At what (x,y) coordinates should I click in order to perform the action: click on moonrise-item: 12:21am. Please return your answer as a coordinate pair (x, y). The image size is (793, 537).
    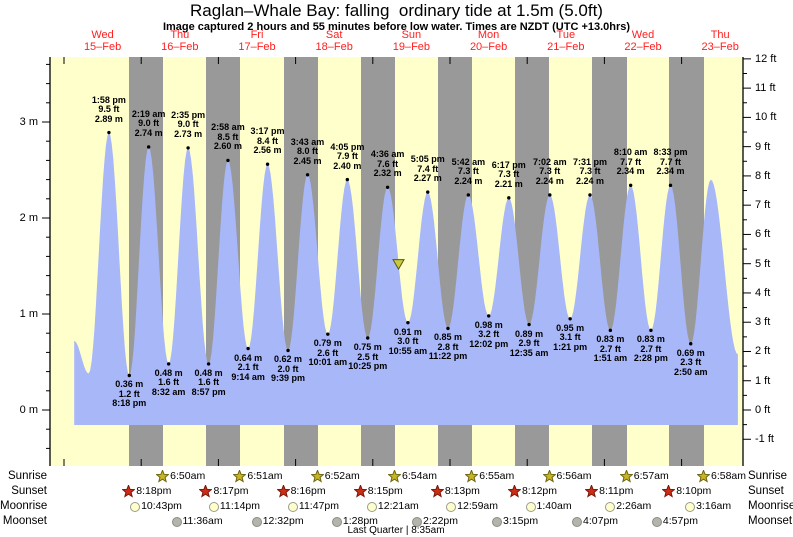
    Looking at the image, I should click on (392, 506).